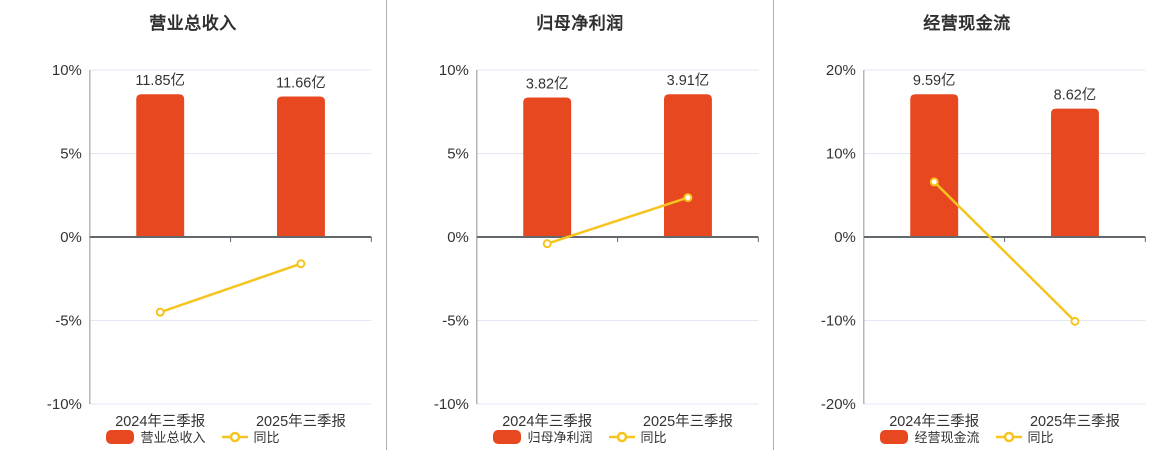 This screenshot has height=450, width=1160. Describe the element at coordinates (1075, 95) in the screenshot. I see `svg-text: 8.62亿` at that location.